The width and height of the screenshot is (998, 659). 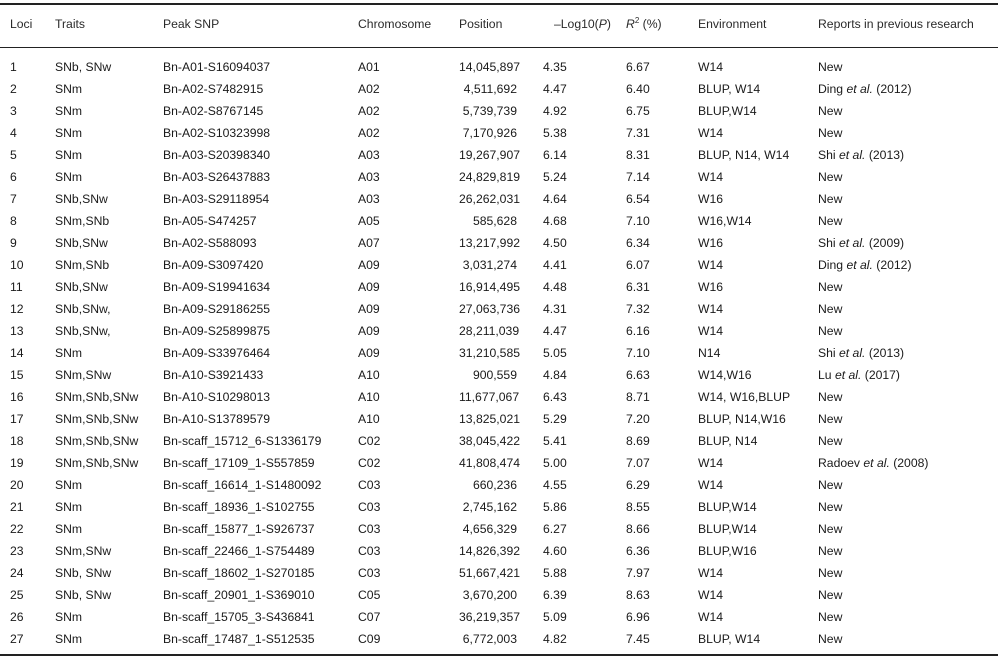 What do you see at coordinates (13, 89) in the screenshot?
I see `cell-loci: 2` at bounding box center [13, 89].